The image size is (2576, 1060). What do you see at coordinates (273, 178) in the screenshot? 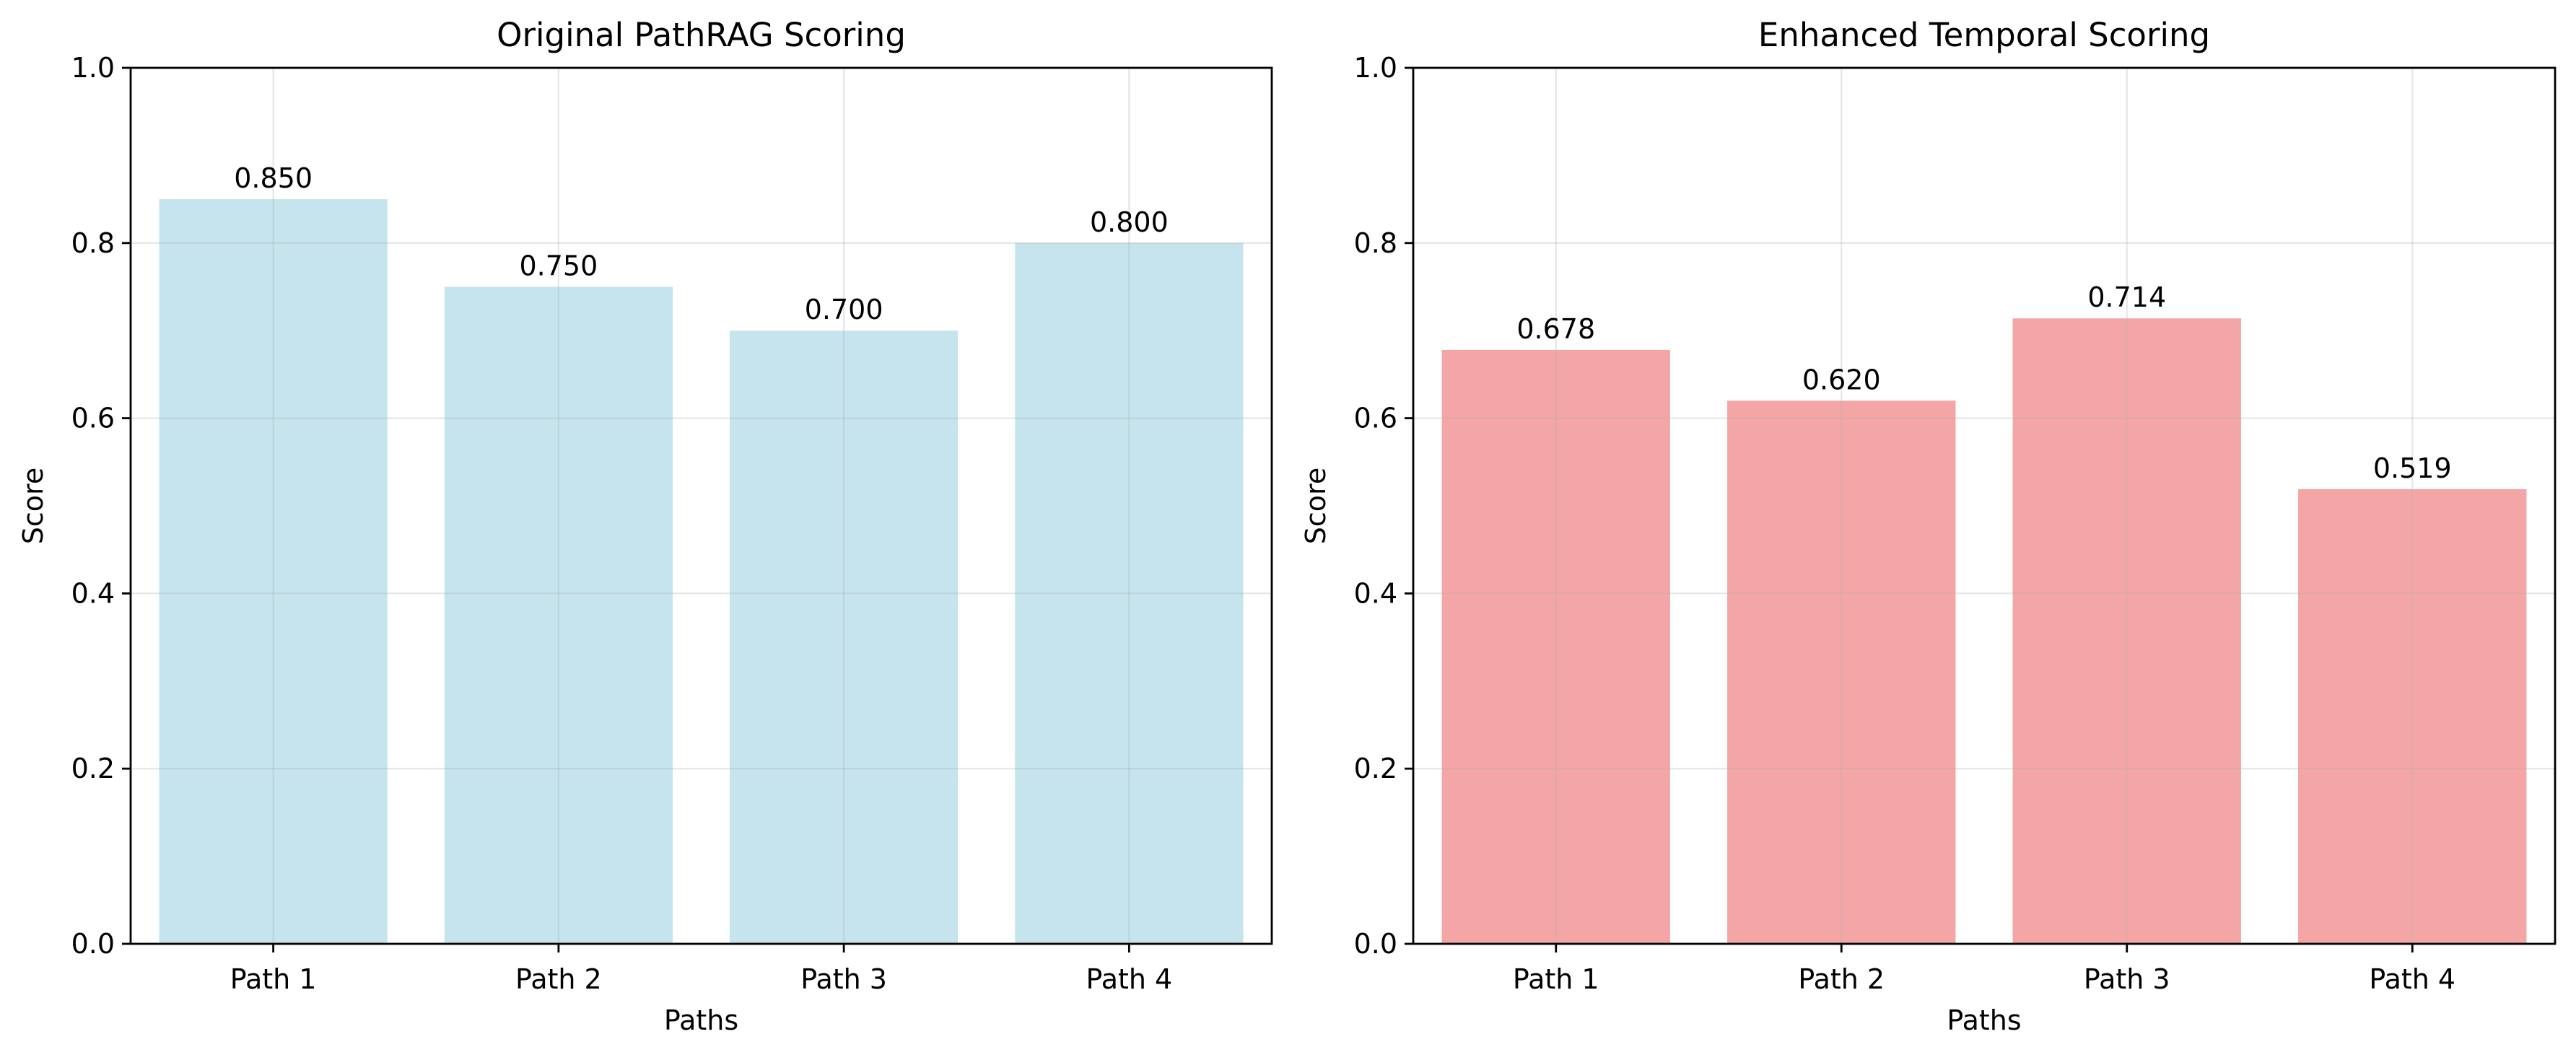
I see `data-label: 0.850` at bounding box center [273, 178].